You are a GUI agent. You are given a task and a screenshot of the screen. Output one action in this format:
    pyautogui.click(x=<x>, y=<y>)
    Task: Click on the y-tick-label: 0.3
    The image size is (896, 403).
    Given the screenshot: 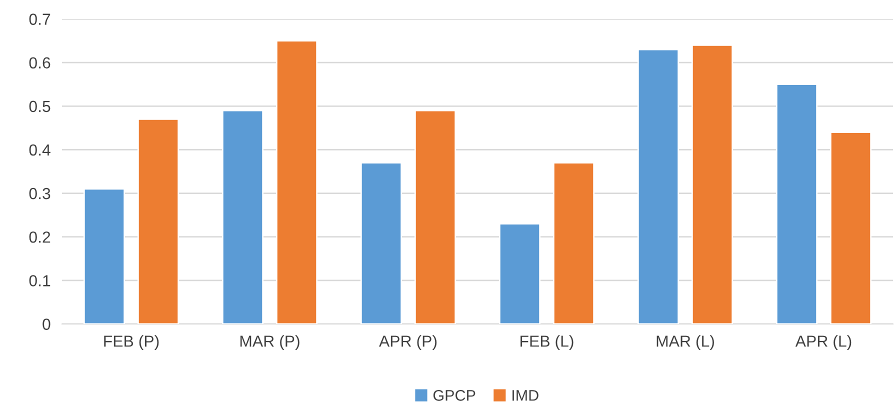 What is the action you would take?
    pyautogui.click(x=39, y=194)
    